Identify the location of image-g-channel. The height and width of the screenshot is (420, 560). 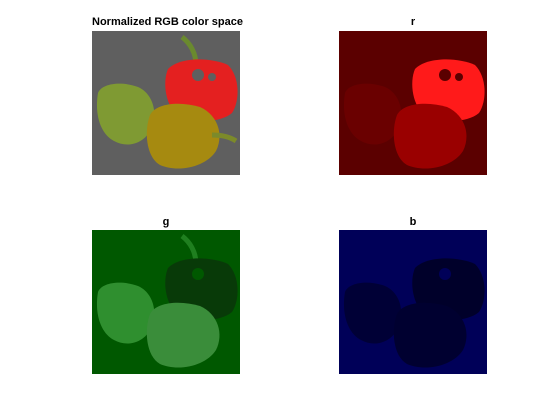
(166, 302).